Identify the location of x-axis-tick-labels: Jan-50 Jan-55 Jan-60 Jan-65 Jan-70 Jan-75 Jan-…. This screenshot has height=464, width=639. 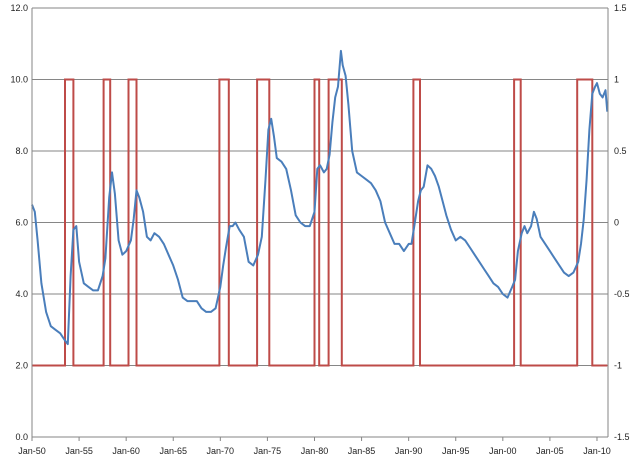
(314, 451).